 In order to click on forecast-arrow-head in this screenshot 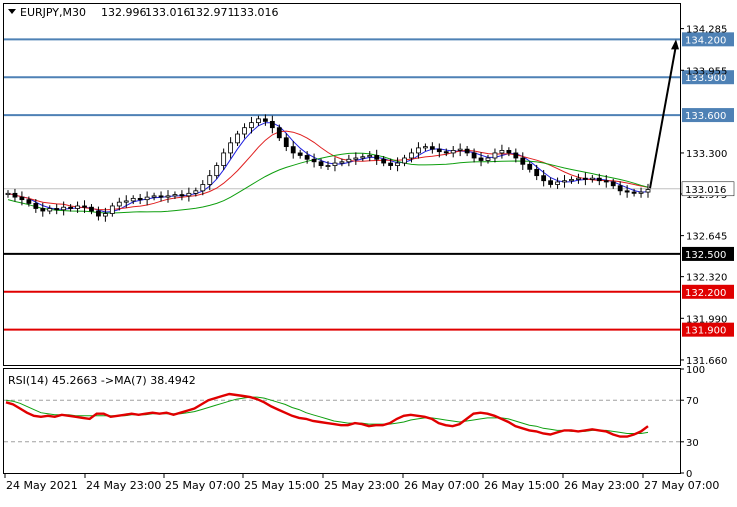, I will do `click(675, 44)`.